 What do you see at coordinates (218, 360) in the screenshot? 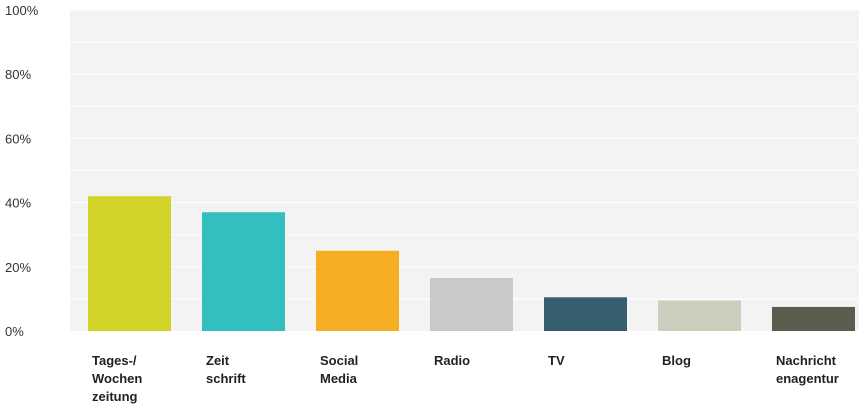
I see `x-tick-label-line: Zeit` at bounding box center [218, 360].